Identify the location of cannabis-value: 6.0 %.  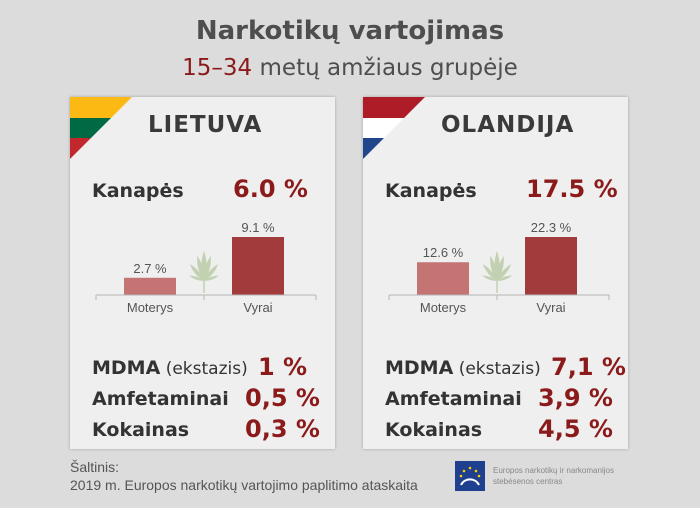
(270, 189).